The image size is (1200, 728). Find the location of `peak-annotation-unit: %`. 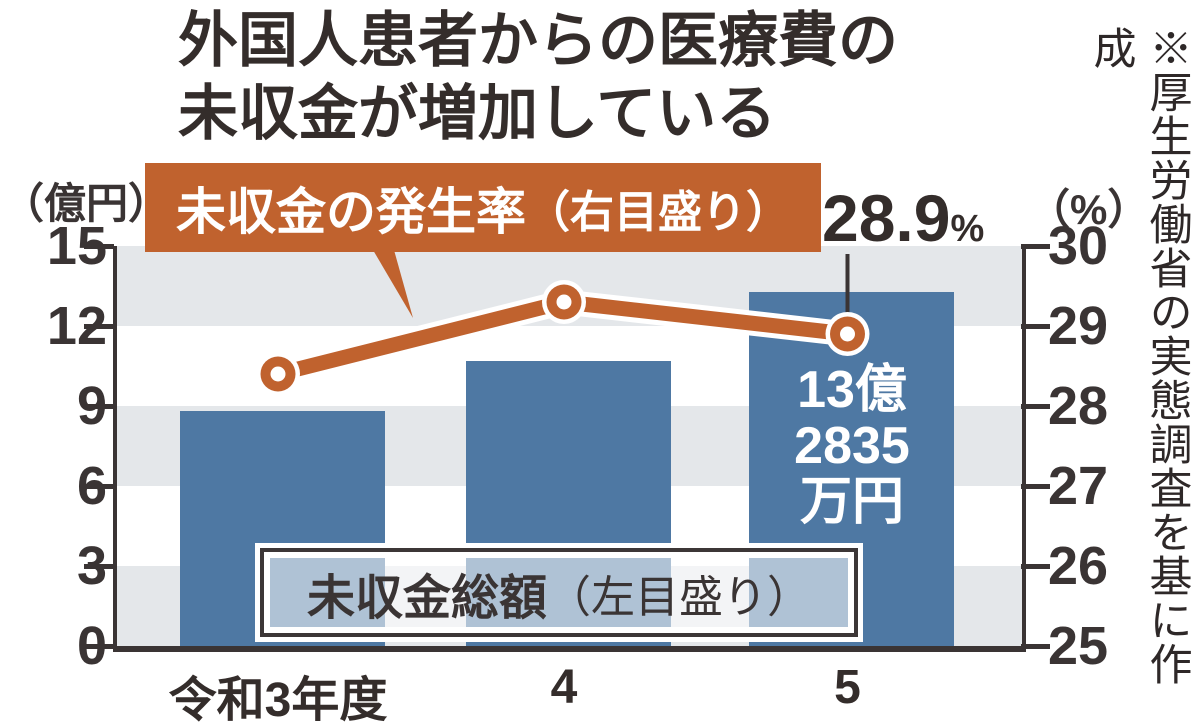

peak-annotation-unit: % is located at coordinates (967, 229).